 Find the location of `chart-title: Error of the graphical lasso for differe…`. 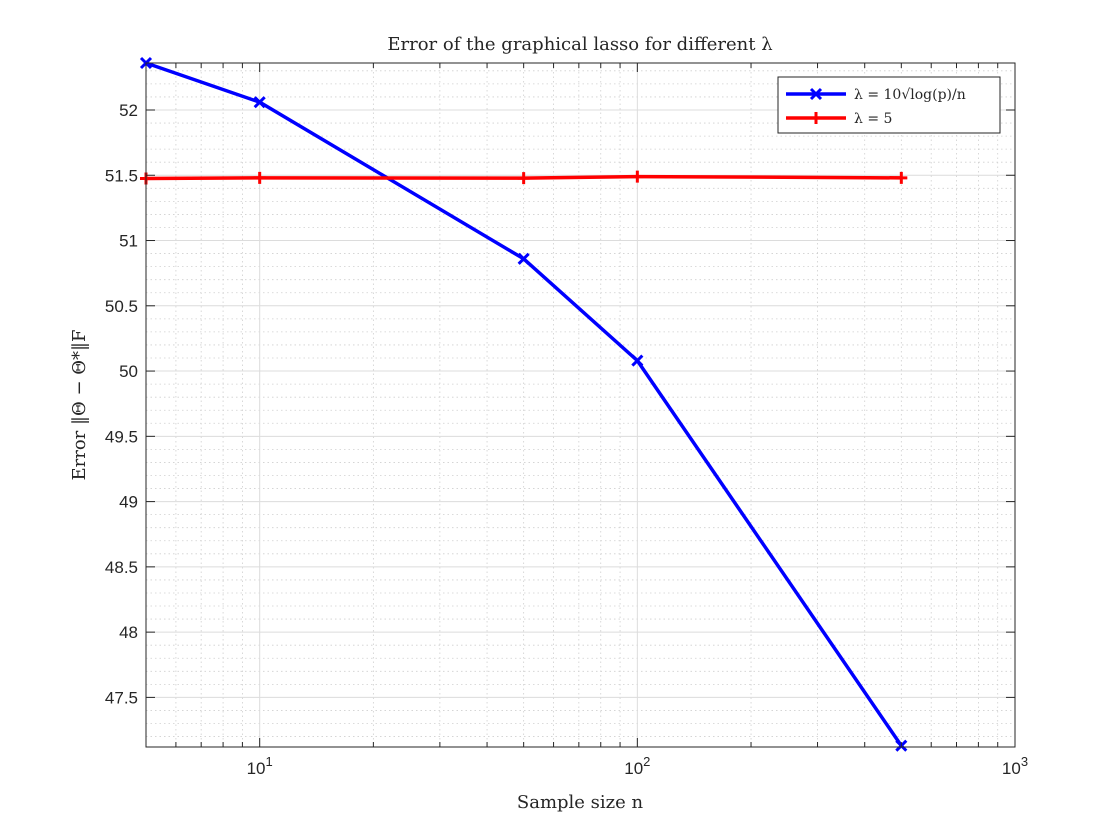

chart-title: Error of the graphical lasso for differe… is located at coordinates (579, 44).